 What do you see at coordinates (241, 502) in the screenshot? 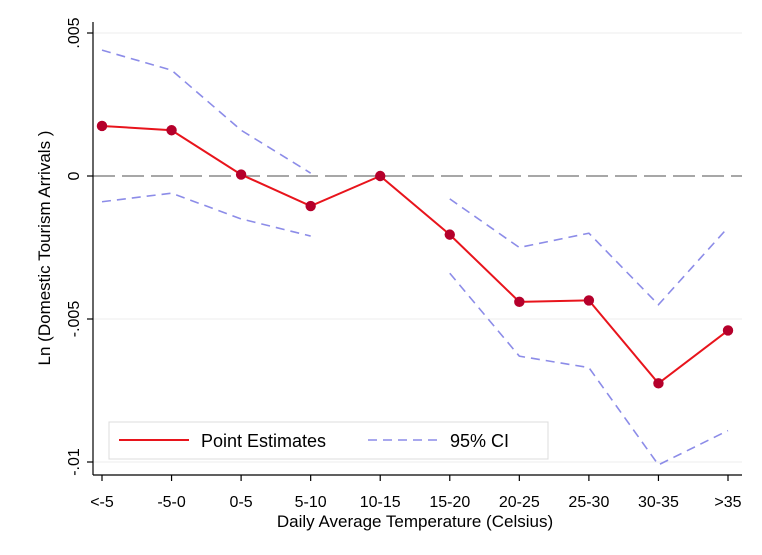
I see `x-tick-label: 0-5` at bounding box center [241, 502].